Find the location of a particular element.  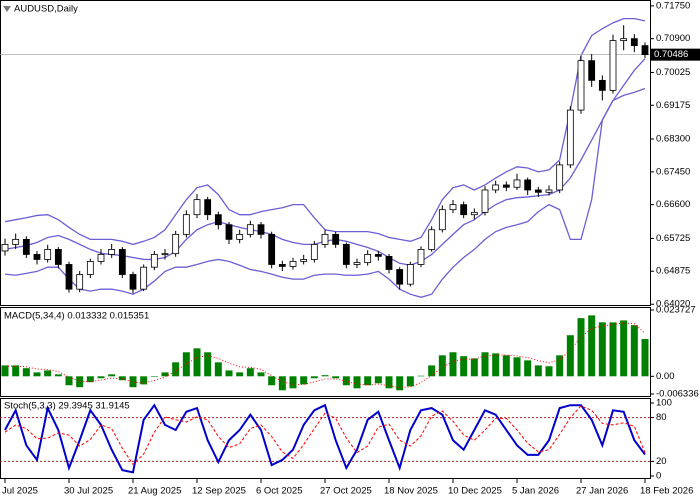

current-price-label: 0.70486 is located at coordinates (671, 54).